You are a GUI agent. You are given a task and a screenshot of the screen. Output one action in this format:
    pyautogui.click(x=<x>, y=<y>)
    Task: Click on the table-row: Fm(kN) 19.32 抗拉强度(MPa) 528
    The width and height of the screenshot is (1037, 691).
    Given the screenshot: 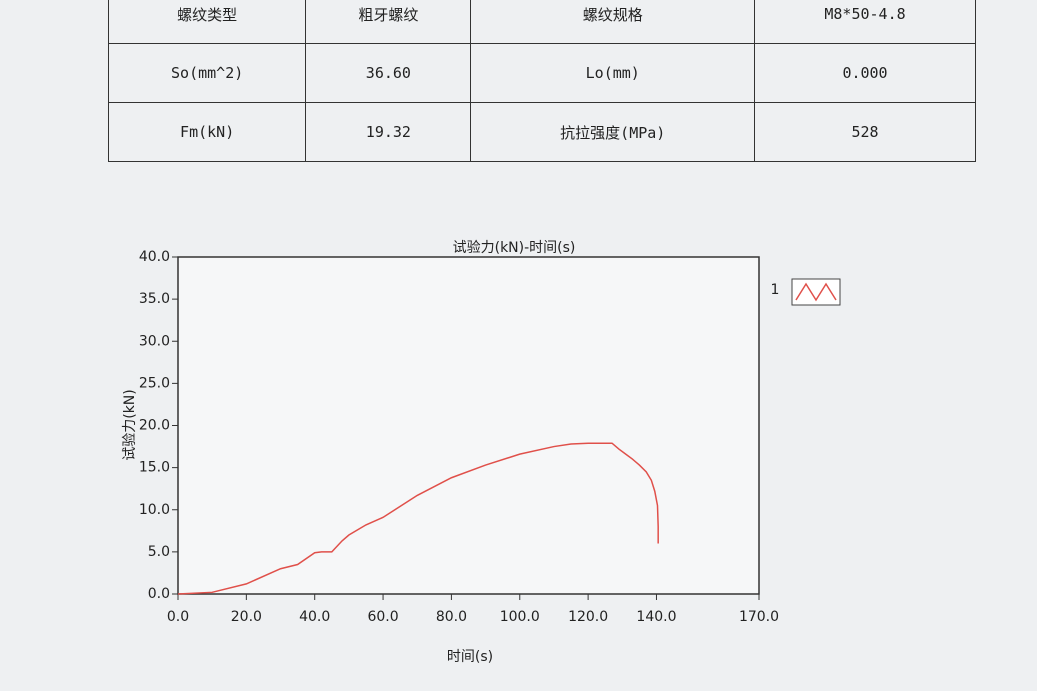 What is the action you would take?
    pyautogui.click(x=541, y=132)
    